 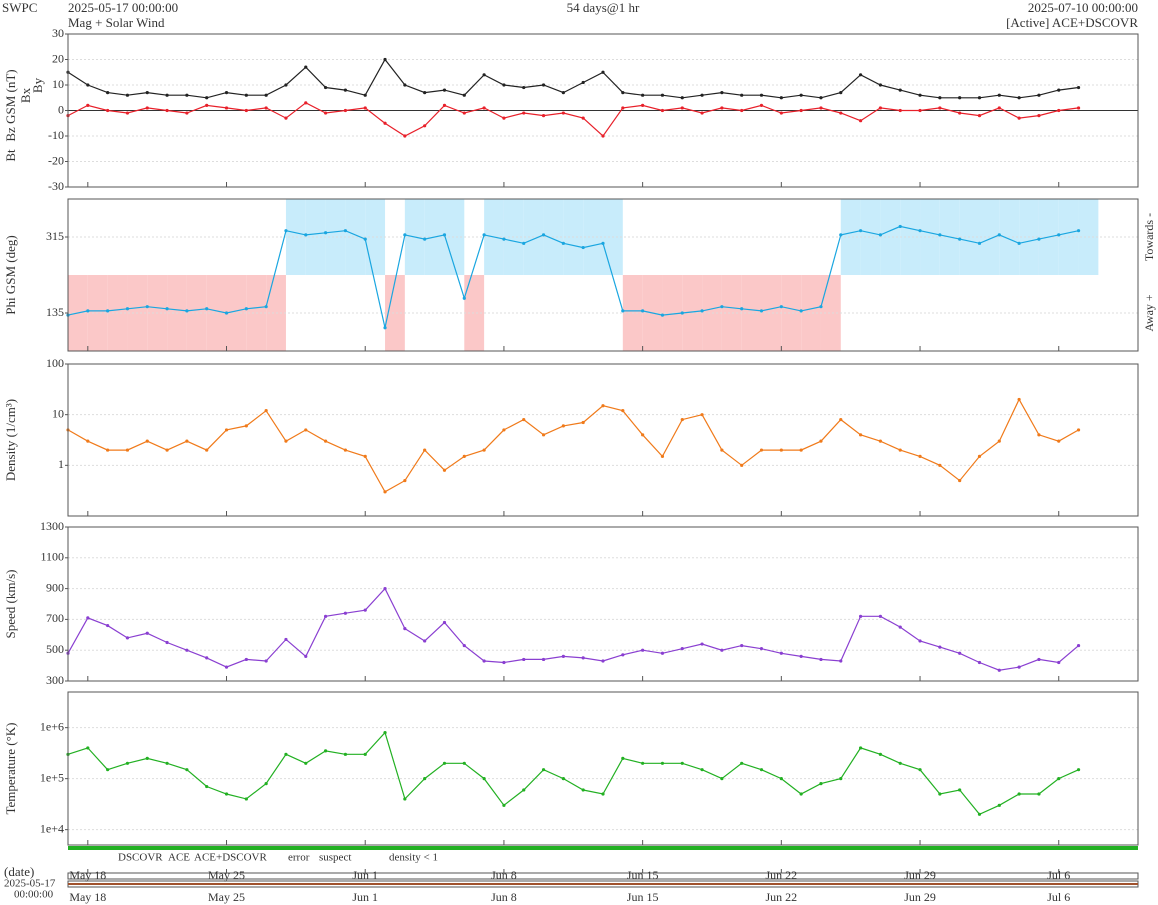 I want to click on date-label: (date), so click(x=19, y=871).